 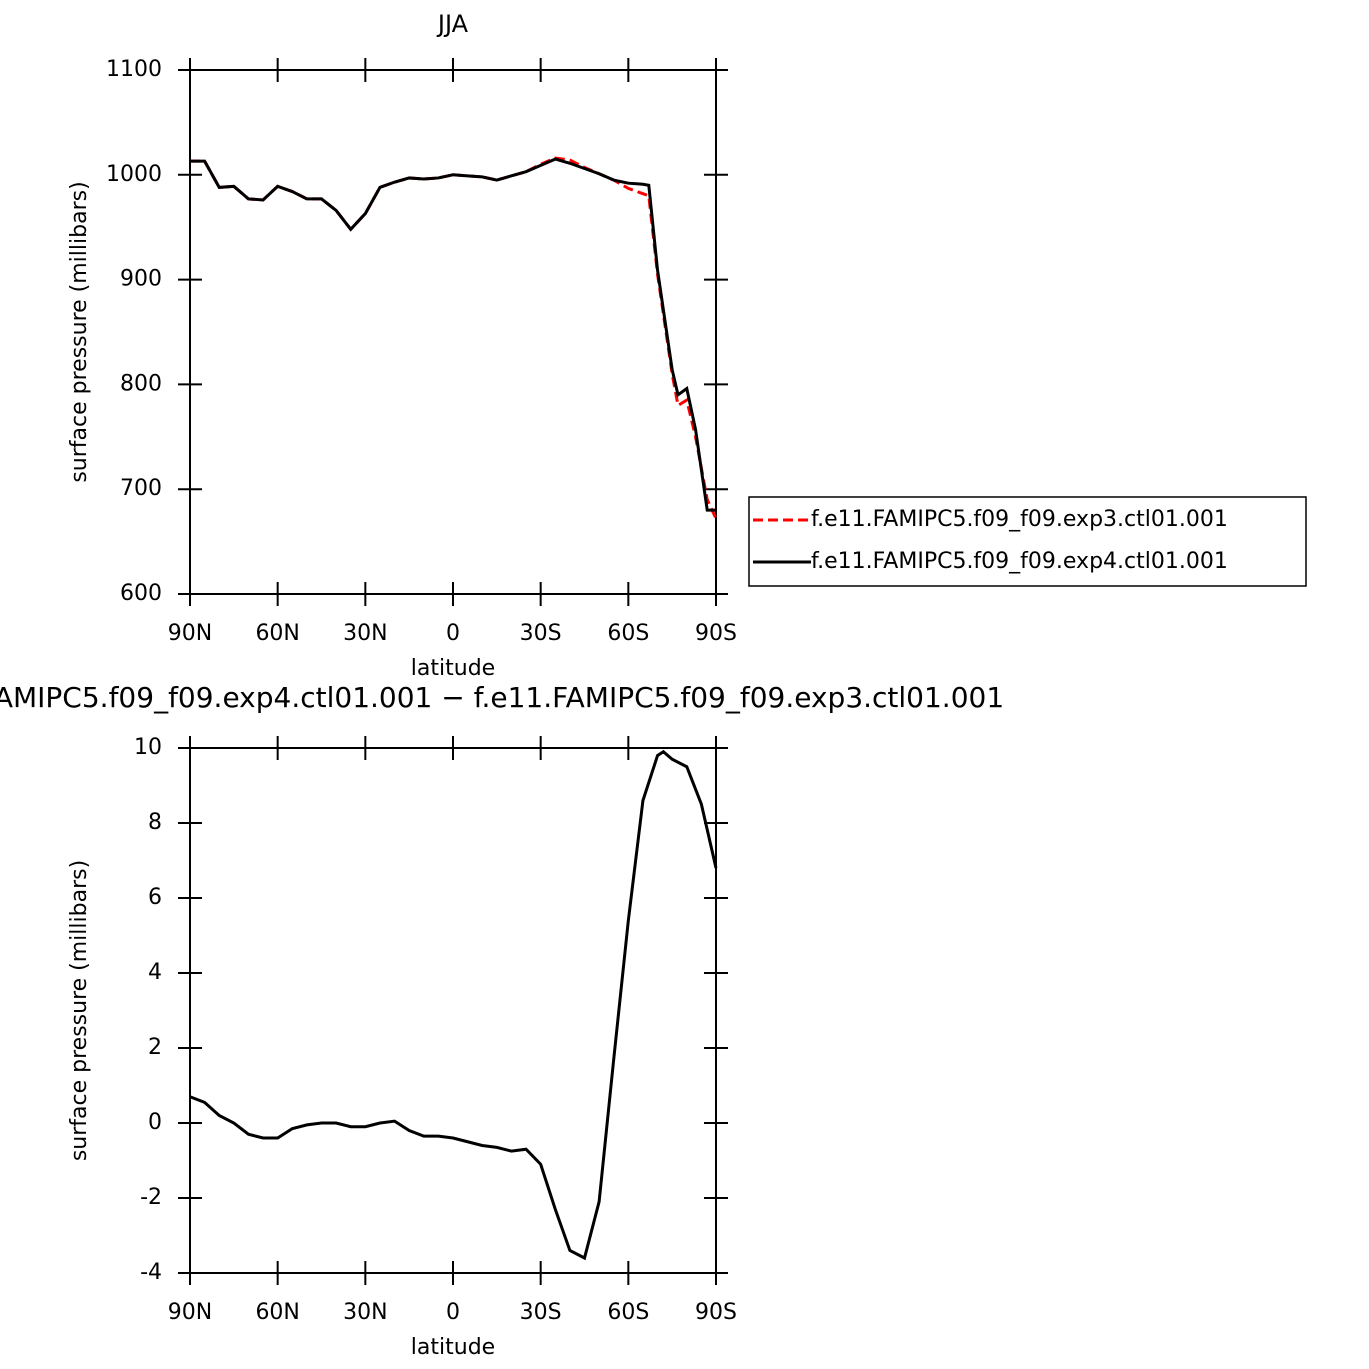 What do you see at coordinates (155, 822) in the screenshot?
I see `y-tick-label: 8` at bounding box center [155, 822].